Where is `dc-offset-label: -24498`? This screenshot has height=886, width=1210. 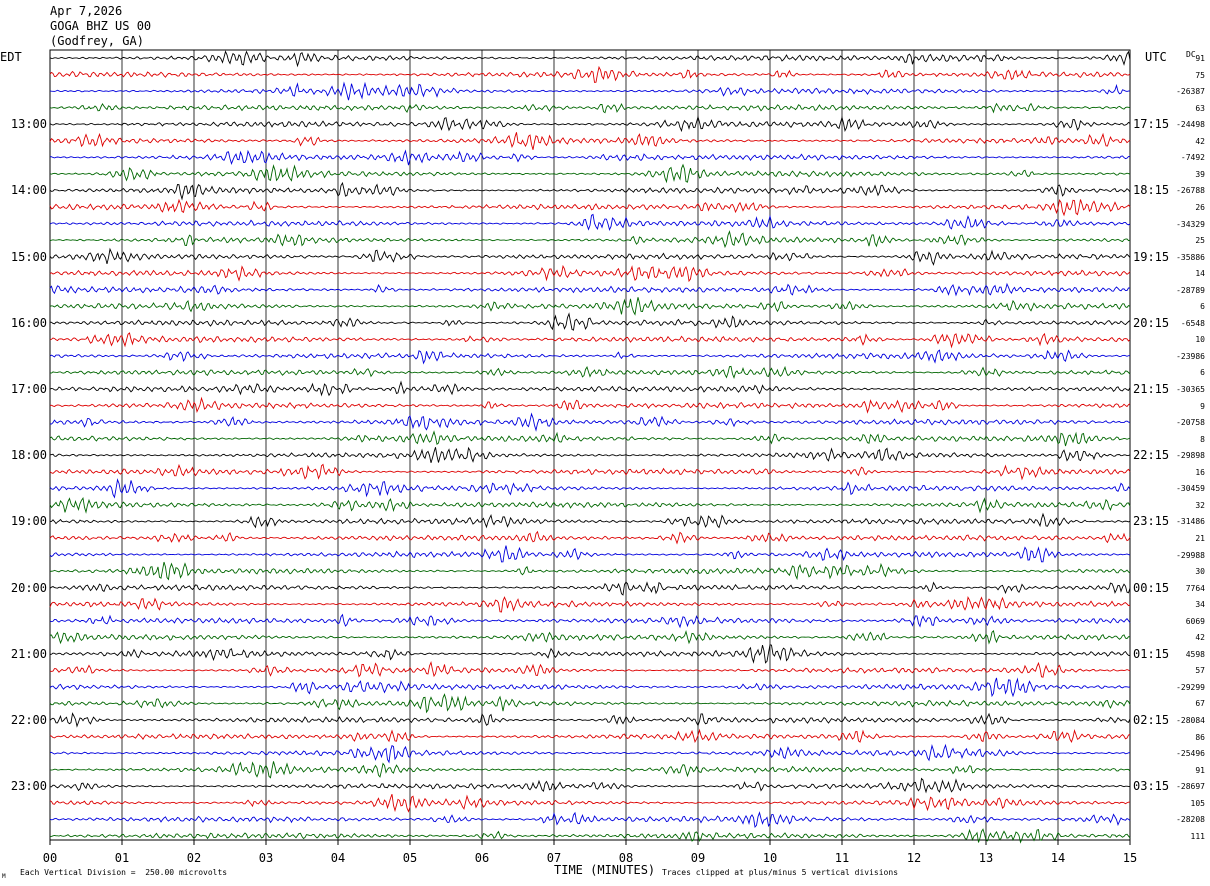
dc-offset-label: -24498 is located at coordinates (1190, 125).